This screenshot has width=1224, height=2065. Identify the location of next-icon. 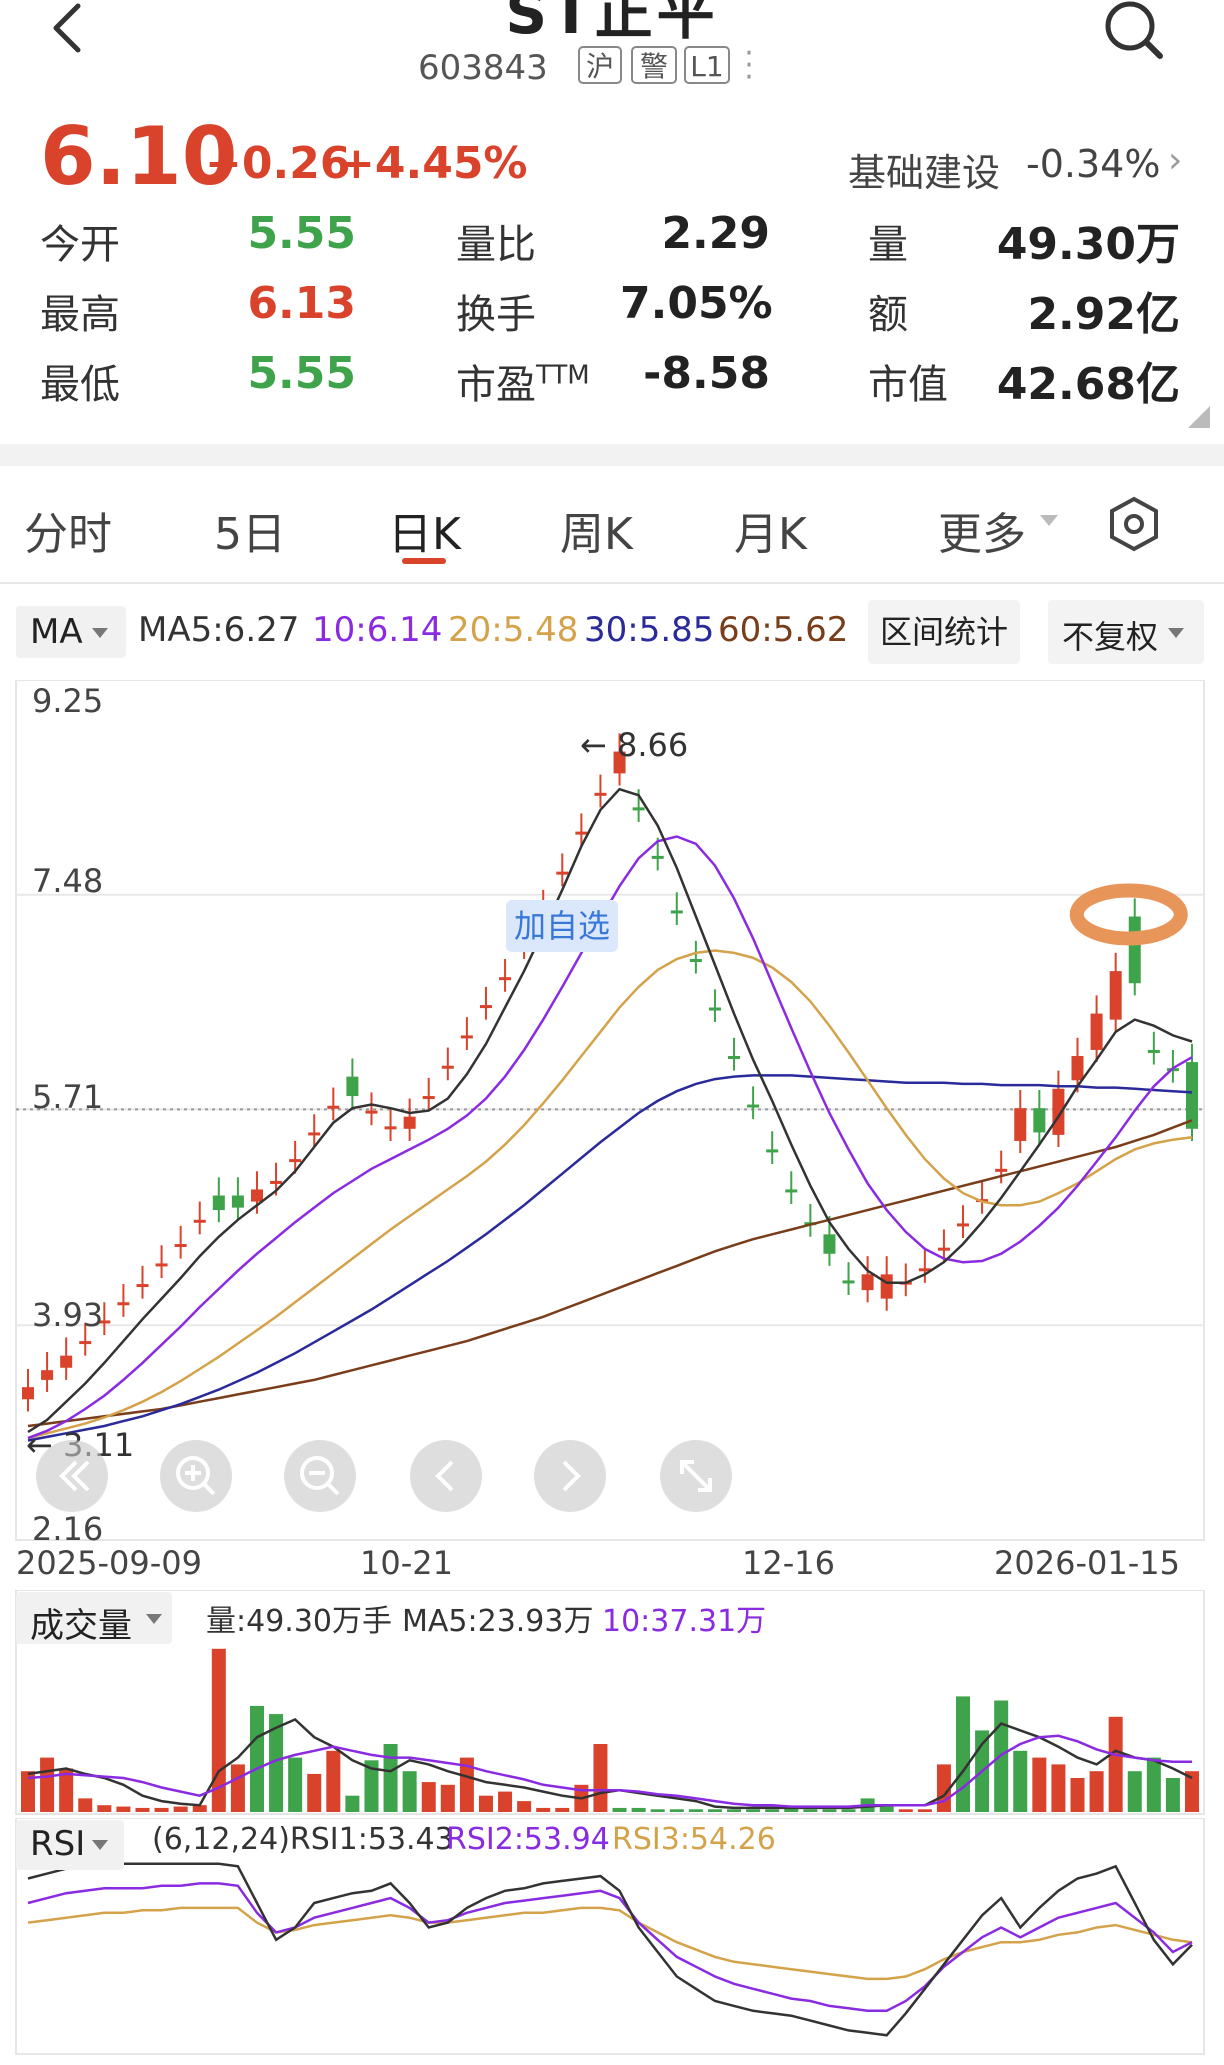
(570, 1476).